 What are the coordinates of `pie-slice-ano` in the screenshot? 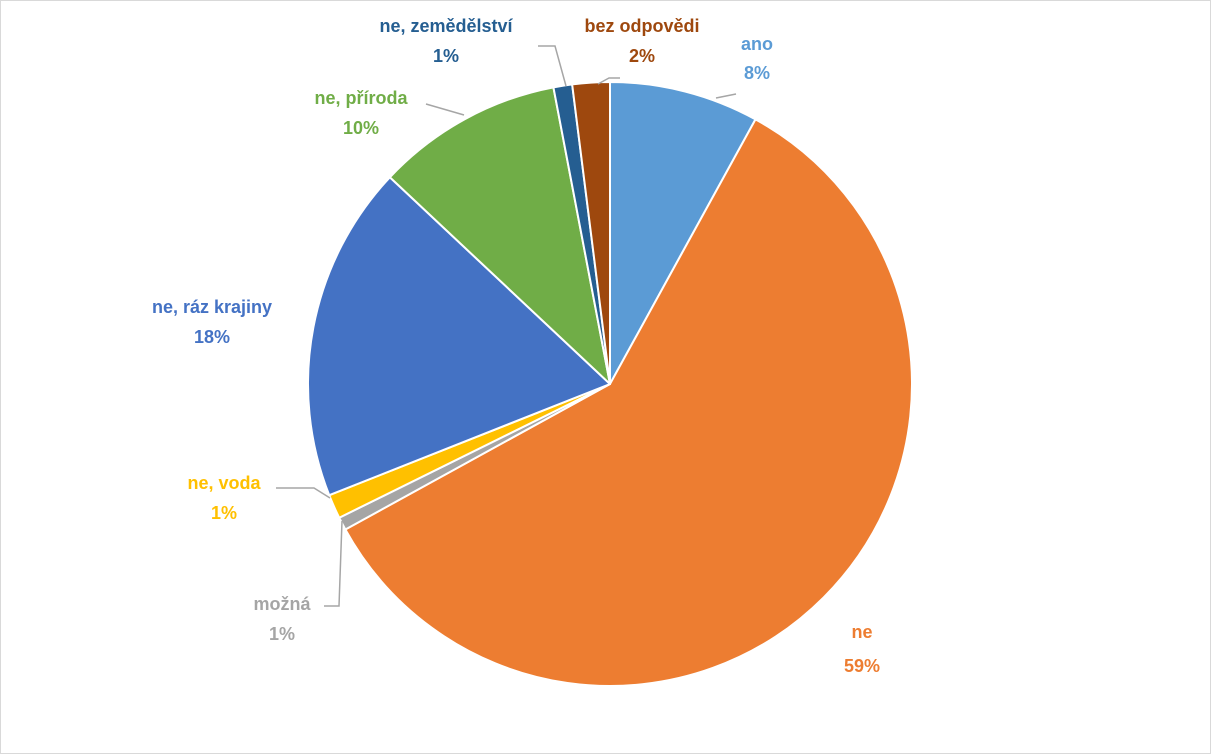 It's located at (683, 233).